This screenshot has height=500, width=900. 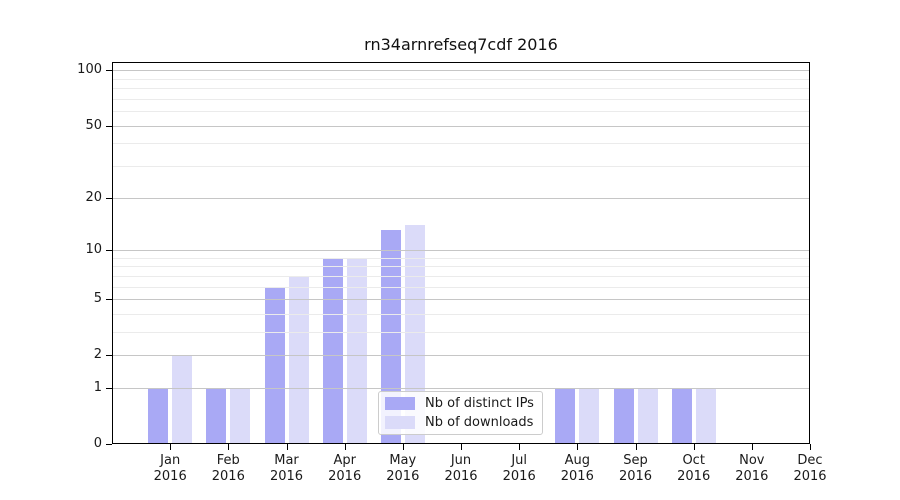 I want to click on legend-label-downloads: Nb of downloads, so click(x=479, y=422).